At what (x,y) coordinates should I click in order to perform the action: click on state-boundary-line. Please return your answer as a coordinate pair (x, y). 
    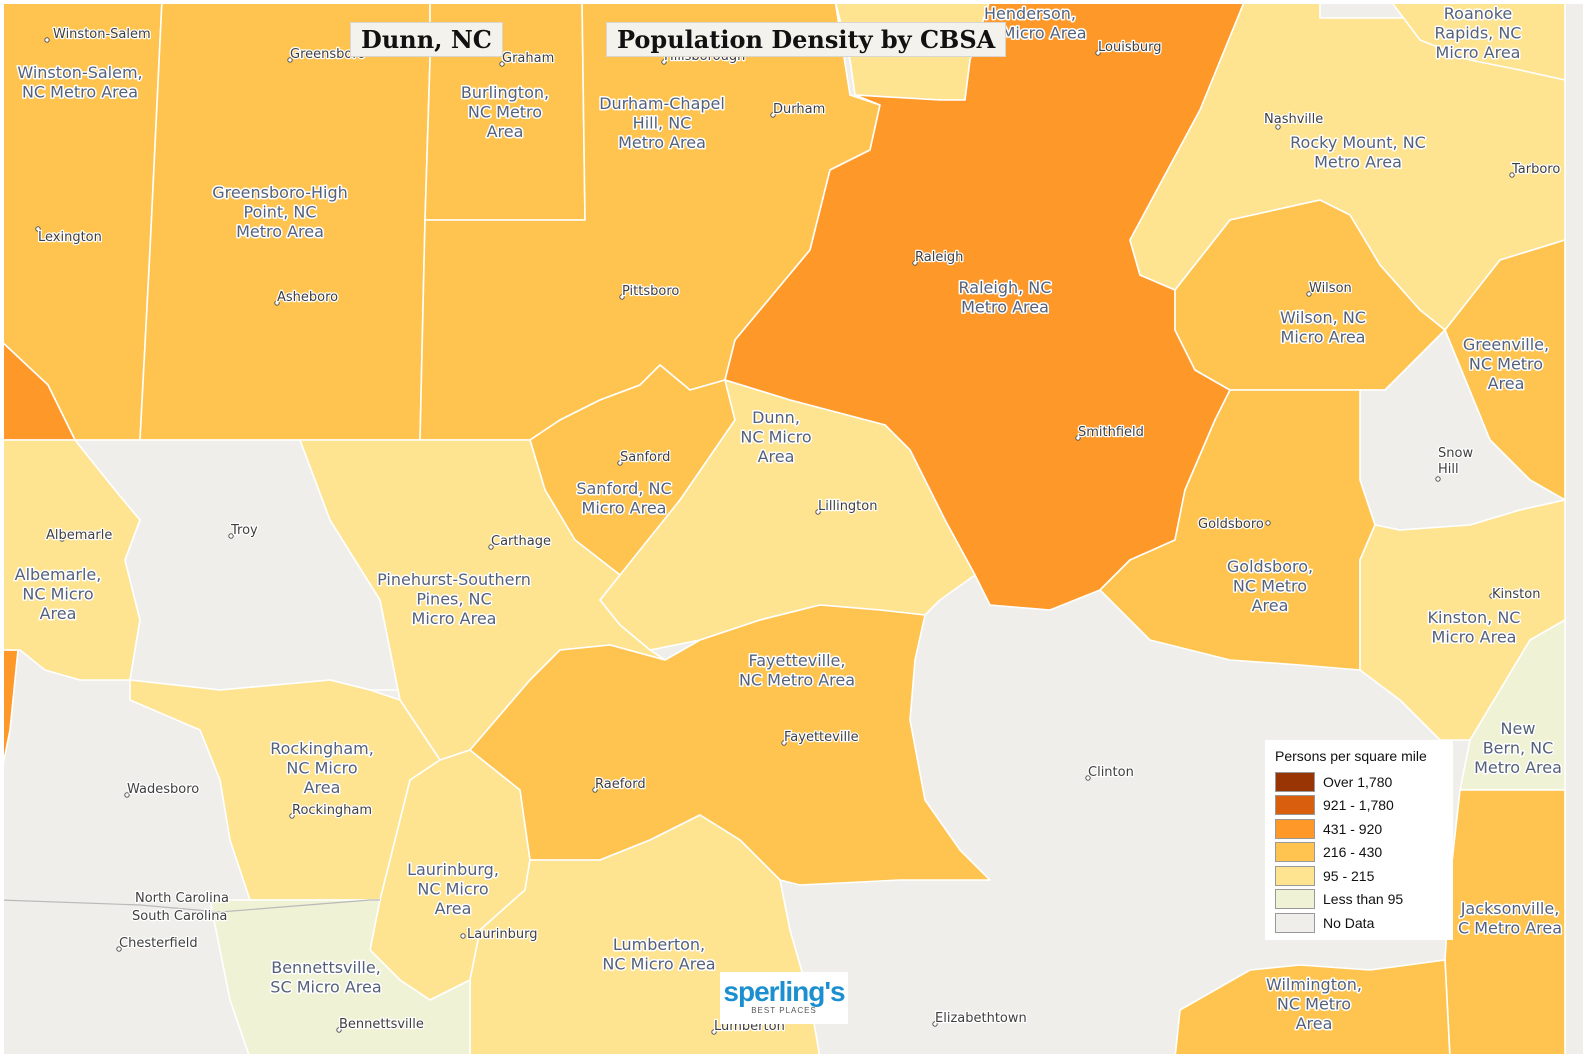
    Looking at the image, I should click on (190, 906).